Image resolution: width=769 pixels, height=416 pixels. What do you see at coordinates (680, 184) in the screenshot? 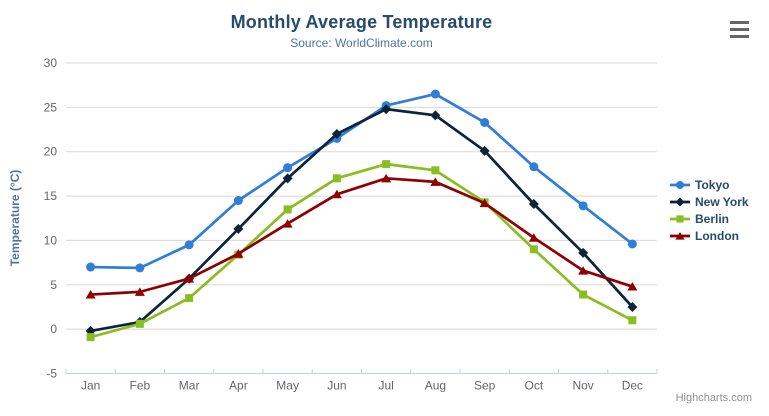
I see `circle-legend-icon` at bounding box center [680, 184].